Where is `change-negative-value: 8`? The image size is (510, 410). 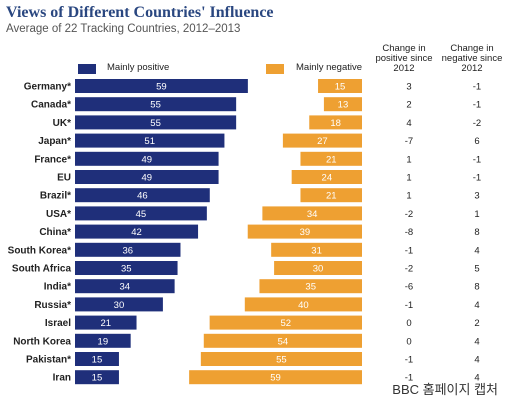
change-negative-value: 8 is located at coordinates (476, 232).